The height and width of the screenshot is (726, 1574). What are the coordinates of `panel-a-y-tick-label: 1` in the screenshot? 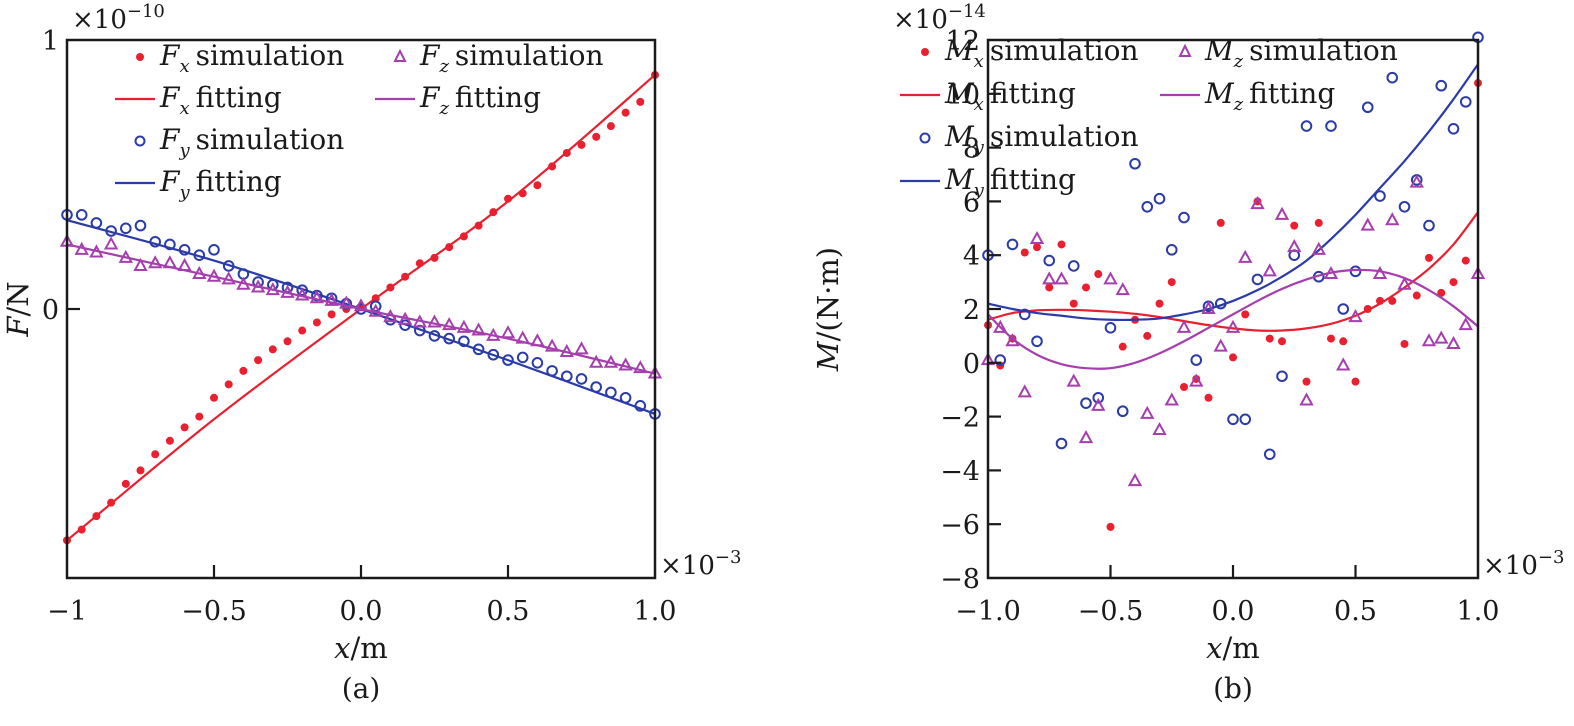 It's located at (50, 41).